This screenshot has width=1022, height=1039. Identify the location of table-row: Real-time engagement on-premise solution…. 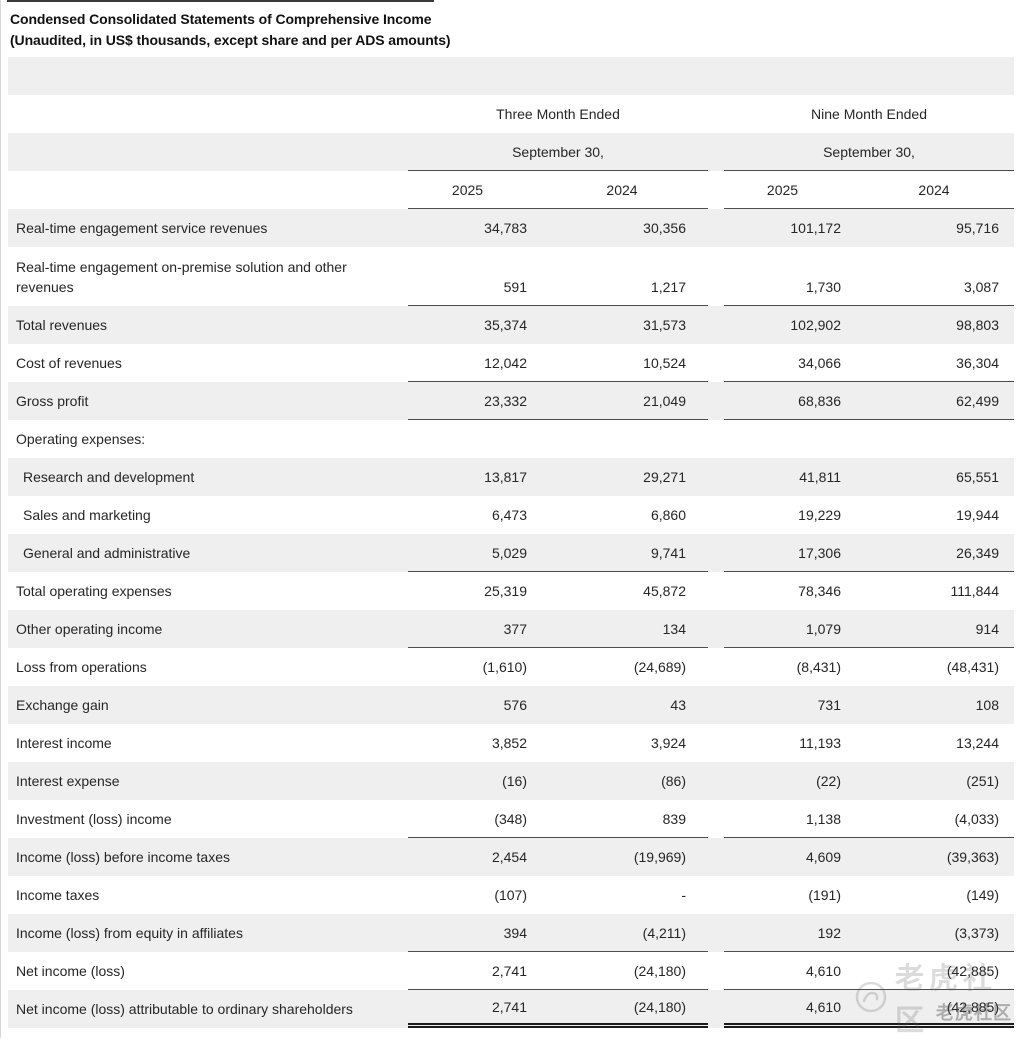
(511, 276).